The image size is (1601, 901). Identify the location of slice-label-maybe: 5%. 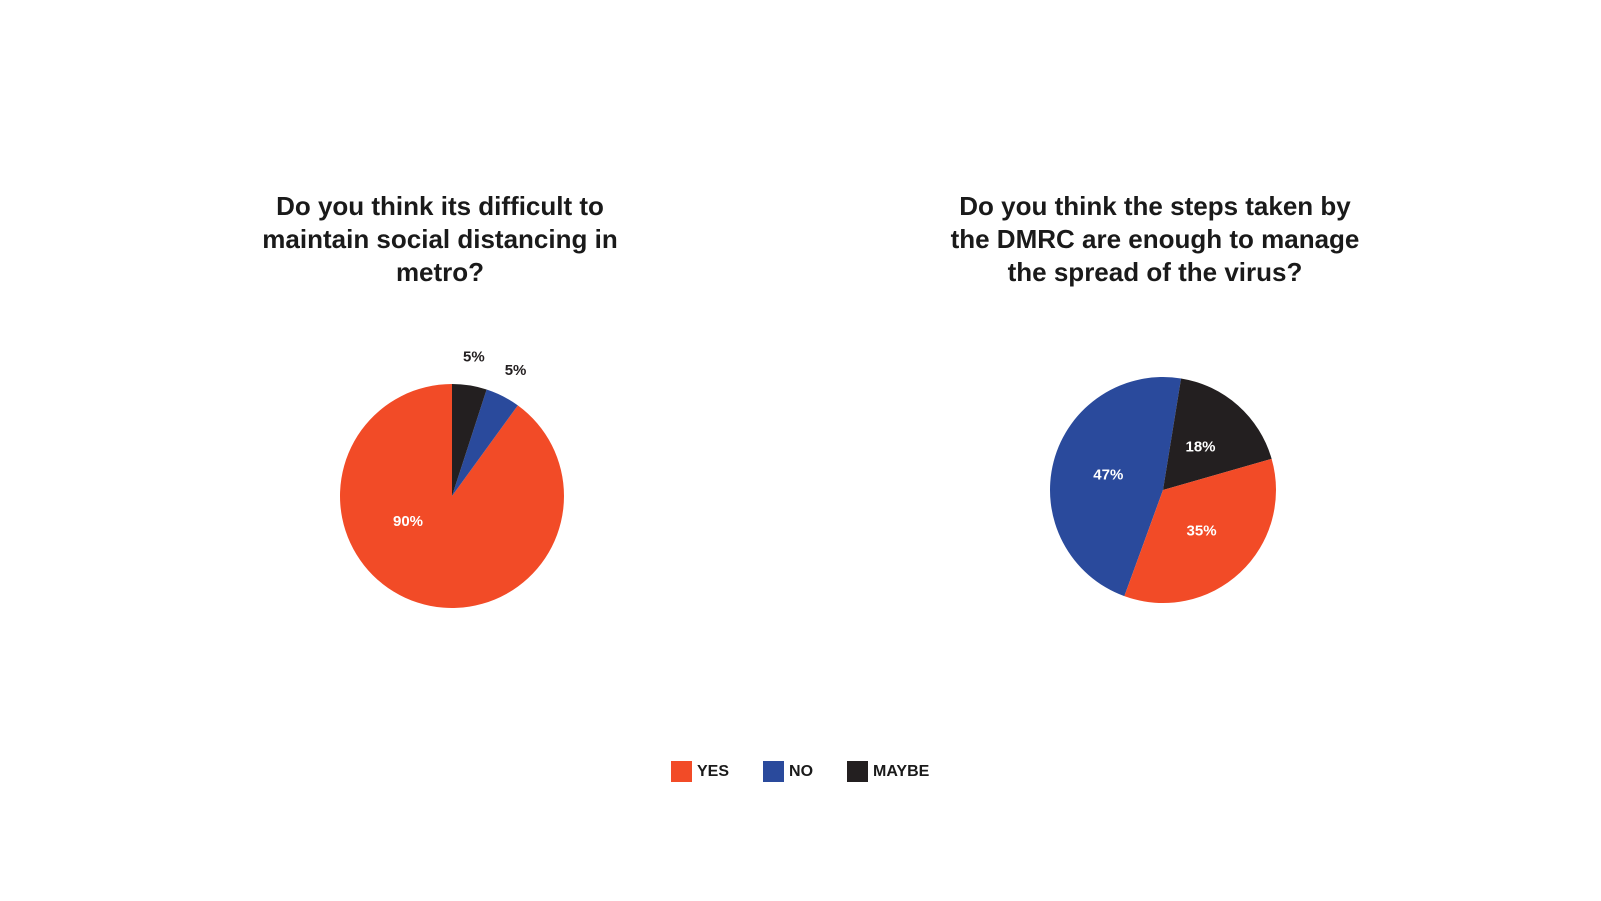
(474, 357).